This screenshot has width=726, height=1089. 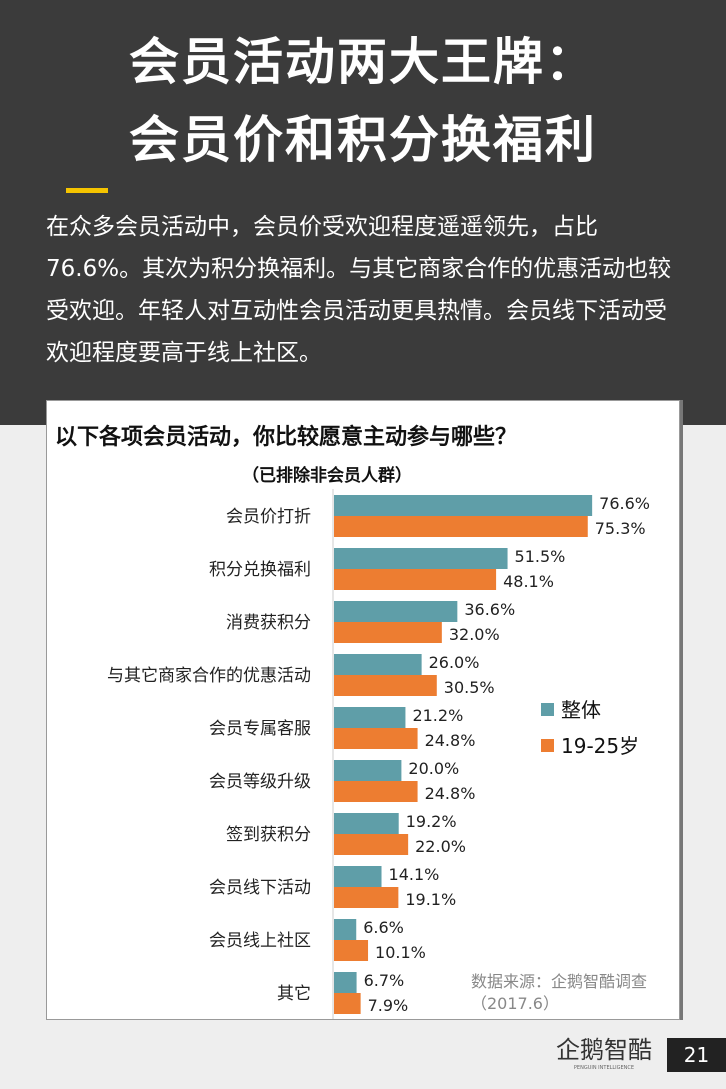 What do you see at coordinates (260, 570) in the screenshot?
I see `category-label: 积分兑换福利` at bounding box center [260, 570].